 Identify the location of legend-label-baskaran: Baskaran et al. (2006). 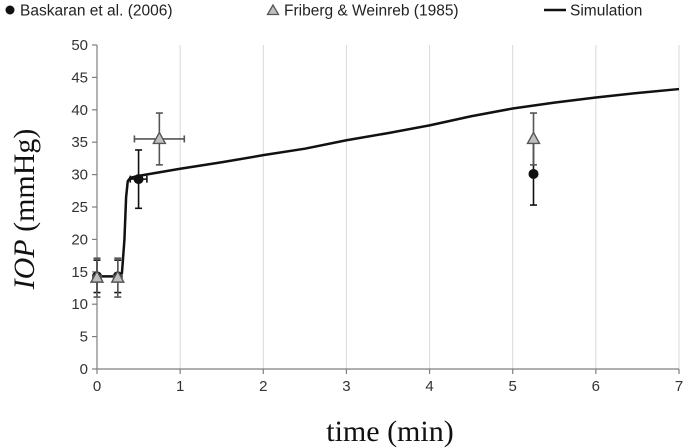
(96, 11).